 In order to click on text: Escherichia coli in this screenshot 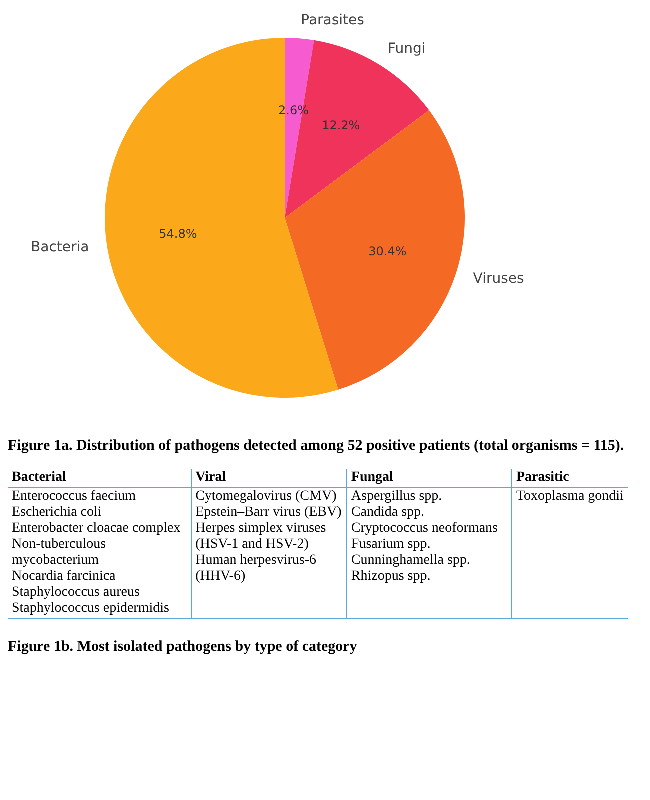, I will do `click(57, 512)`.